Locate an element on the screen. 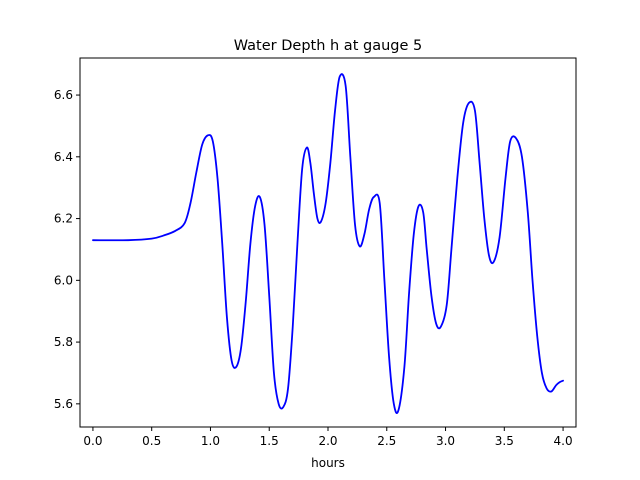  x-tick-label: 1.0 is located at coordinates (210, 441).